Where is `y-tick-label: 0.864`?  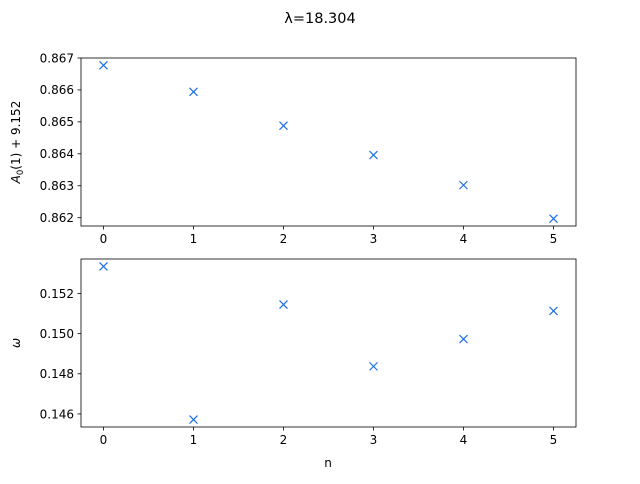 y-tick-label: 0.864 is located at coordinates (57, 154).